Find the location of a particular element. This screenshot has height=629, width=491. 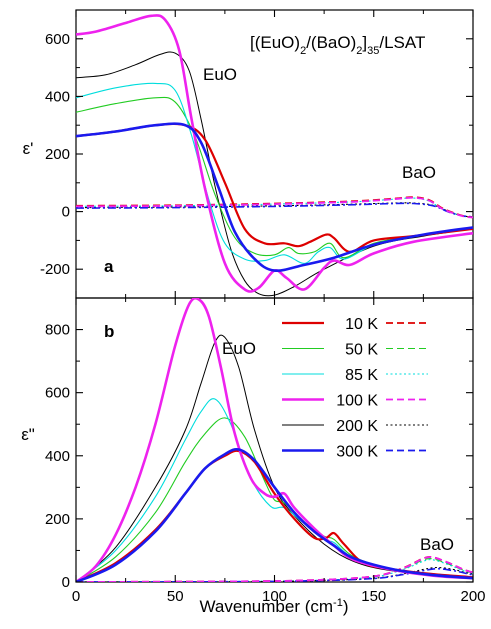

x-tick-label: 150 is located at coordinates (373, 596).